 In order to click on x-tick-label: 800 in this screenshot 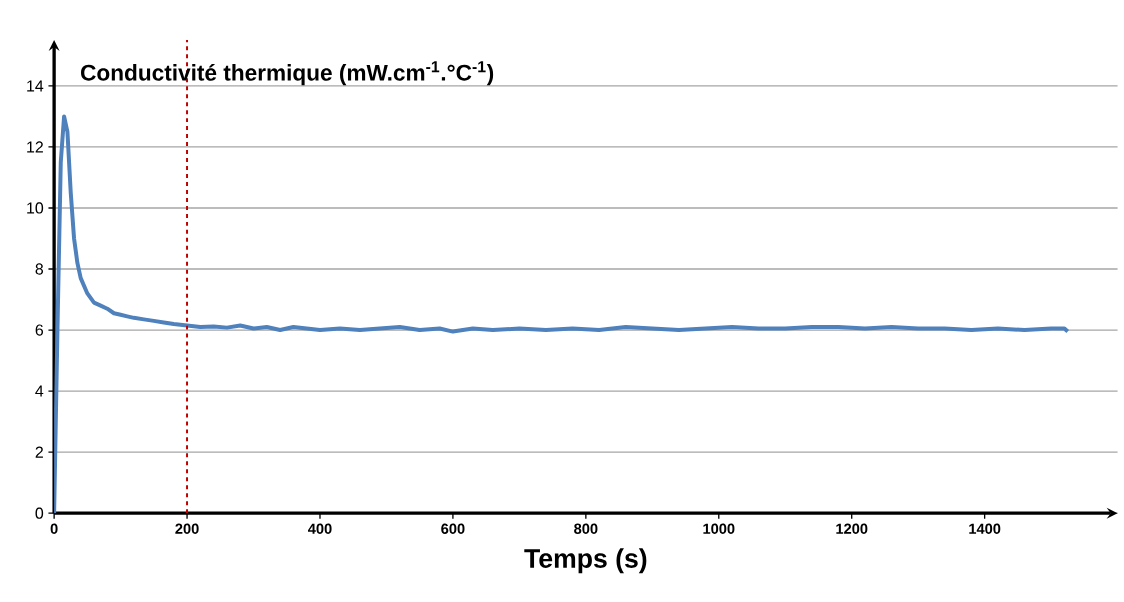, I will do `click(586, 528)`.